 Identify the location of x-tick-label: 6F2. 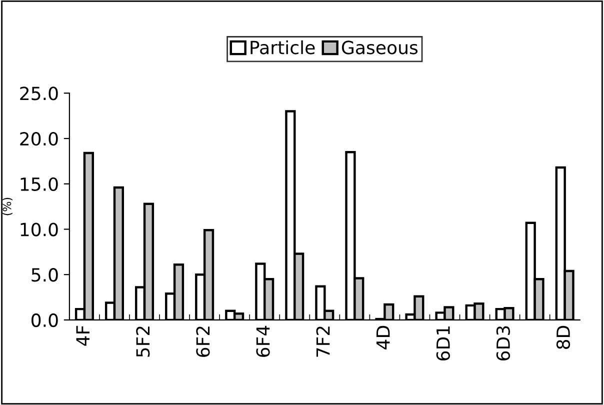
(203, 341).